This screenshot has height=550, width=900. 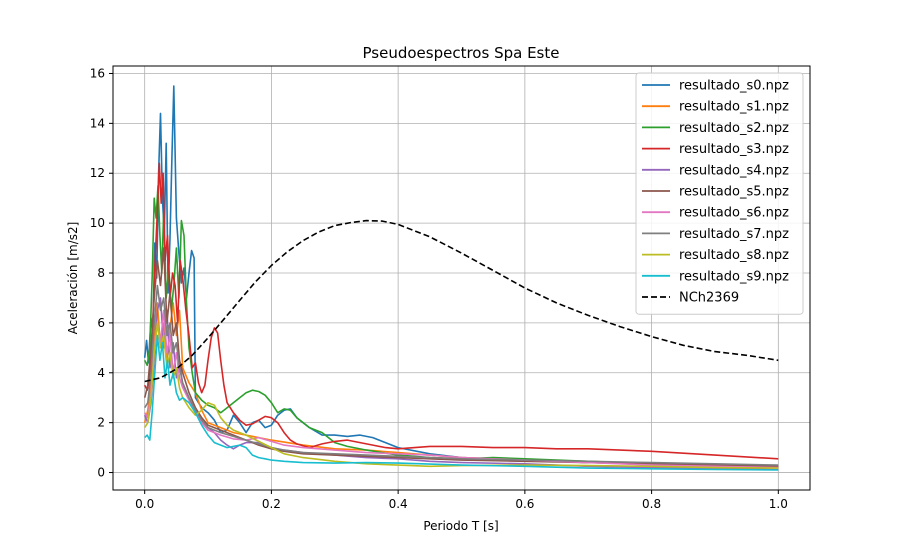 I want to click on chart-title: Pseudoespectros Spa Este, so click(x=461, y=53).